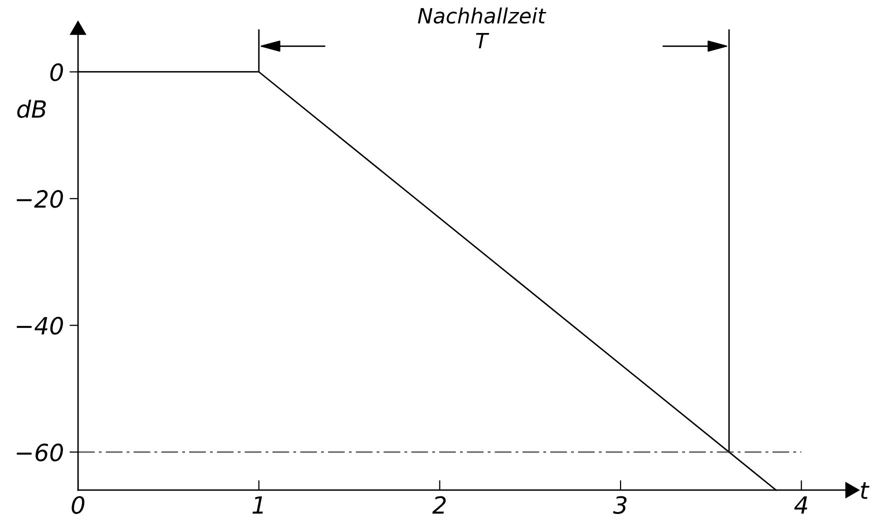 This screenshot has width=872, height=527. Describe the element at coordinates (439, 505) in the screenshot. I see `x-tick-label: 2` at that location.